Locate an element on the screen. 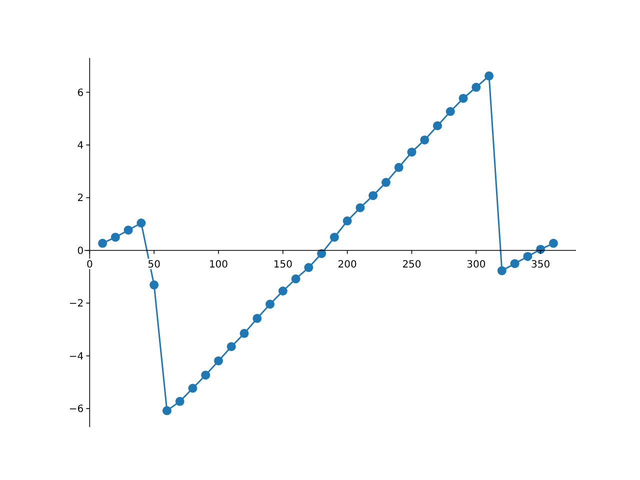 The height and width of the screenshot is (480, 640). x-tick-label: 150 is located at coordinates (282, 264).